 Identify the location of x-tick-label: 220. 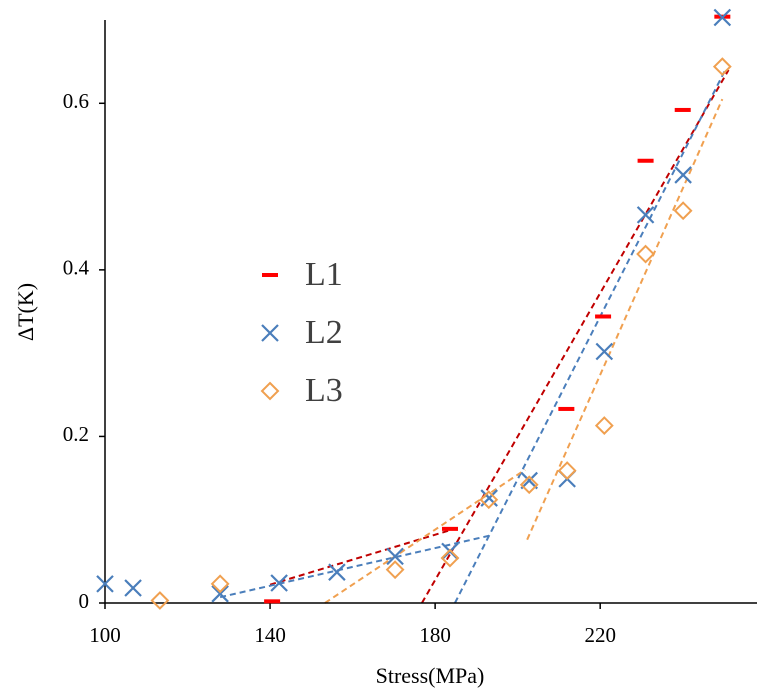
(600, 635).